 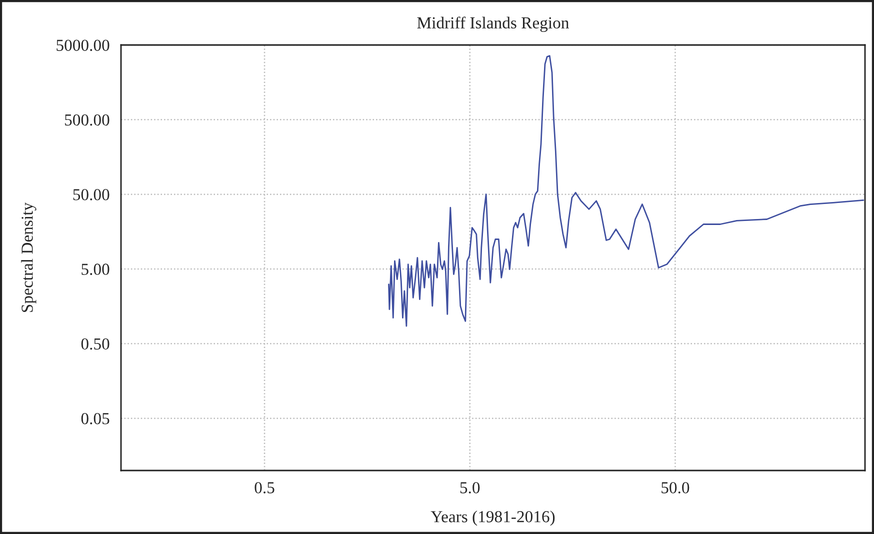 What do you see at coordinates (87, 120) in the screenshot?
I see `y-tick-label: 500.00` at bounding box center [87, 120].